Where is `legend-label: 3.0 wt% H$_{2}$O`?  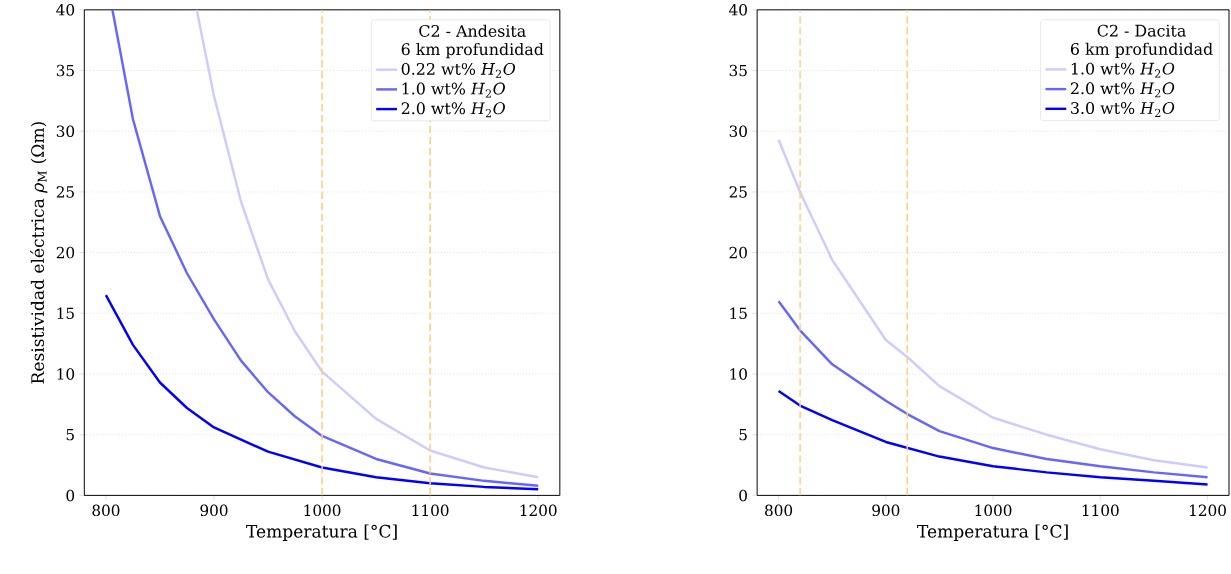
legend-label: 3.0 wt% H$_{2}$O is located at coordinates (1123, 109).